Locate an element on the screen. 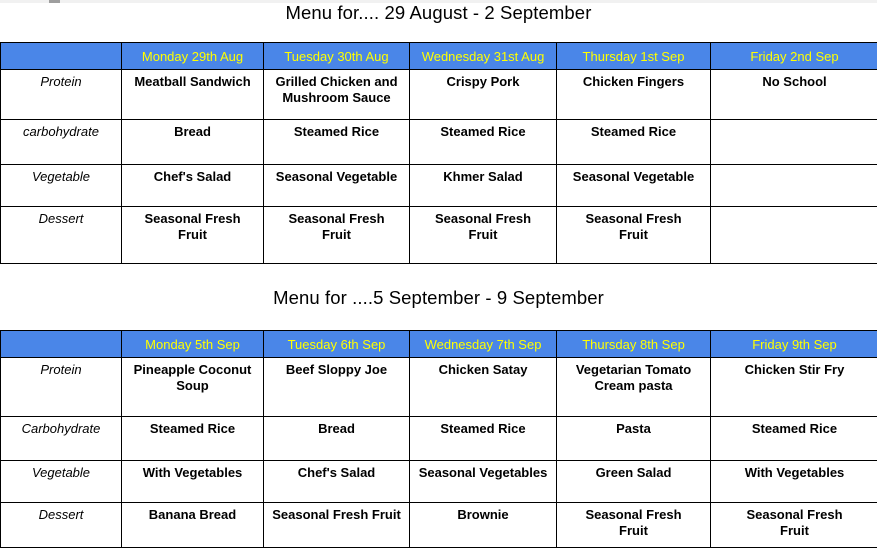 This screenshot has width=877, height=548. menu-item-cell: Khmer Salad is located at coordinates (483, 185).